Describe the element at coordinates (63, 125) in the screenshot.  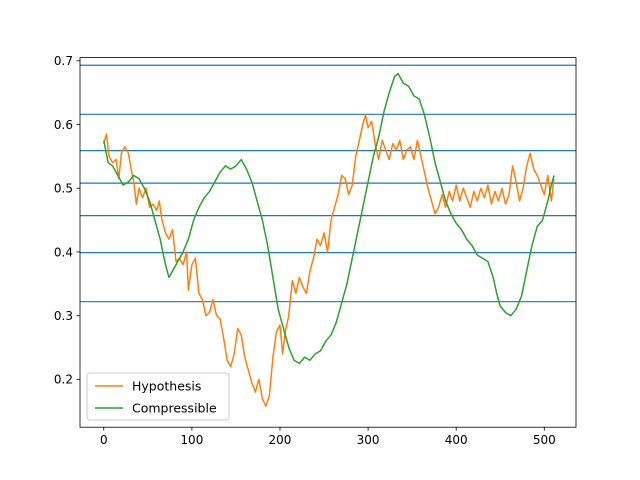
I see `y-tick-label: 0.6` at that location.